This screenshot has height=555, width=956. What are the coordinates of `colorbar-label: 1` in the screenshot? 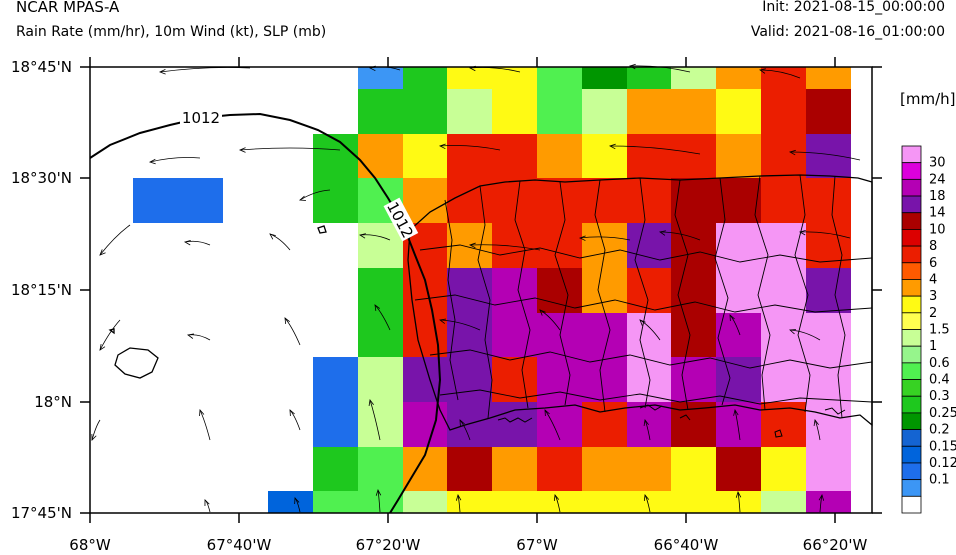 It's located at (933, 346).